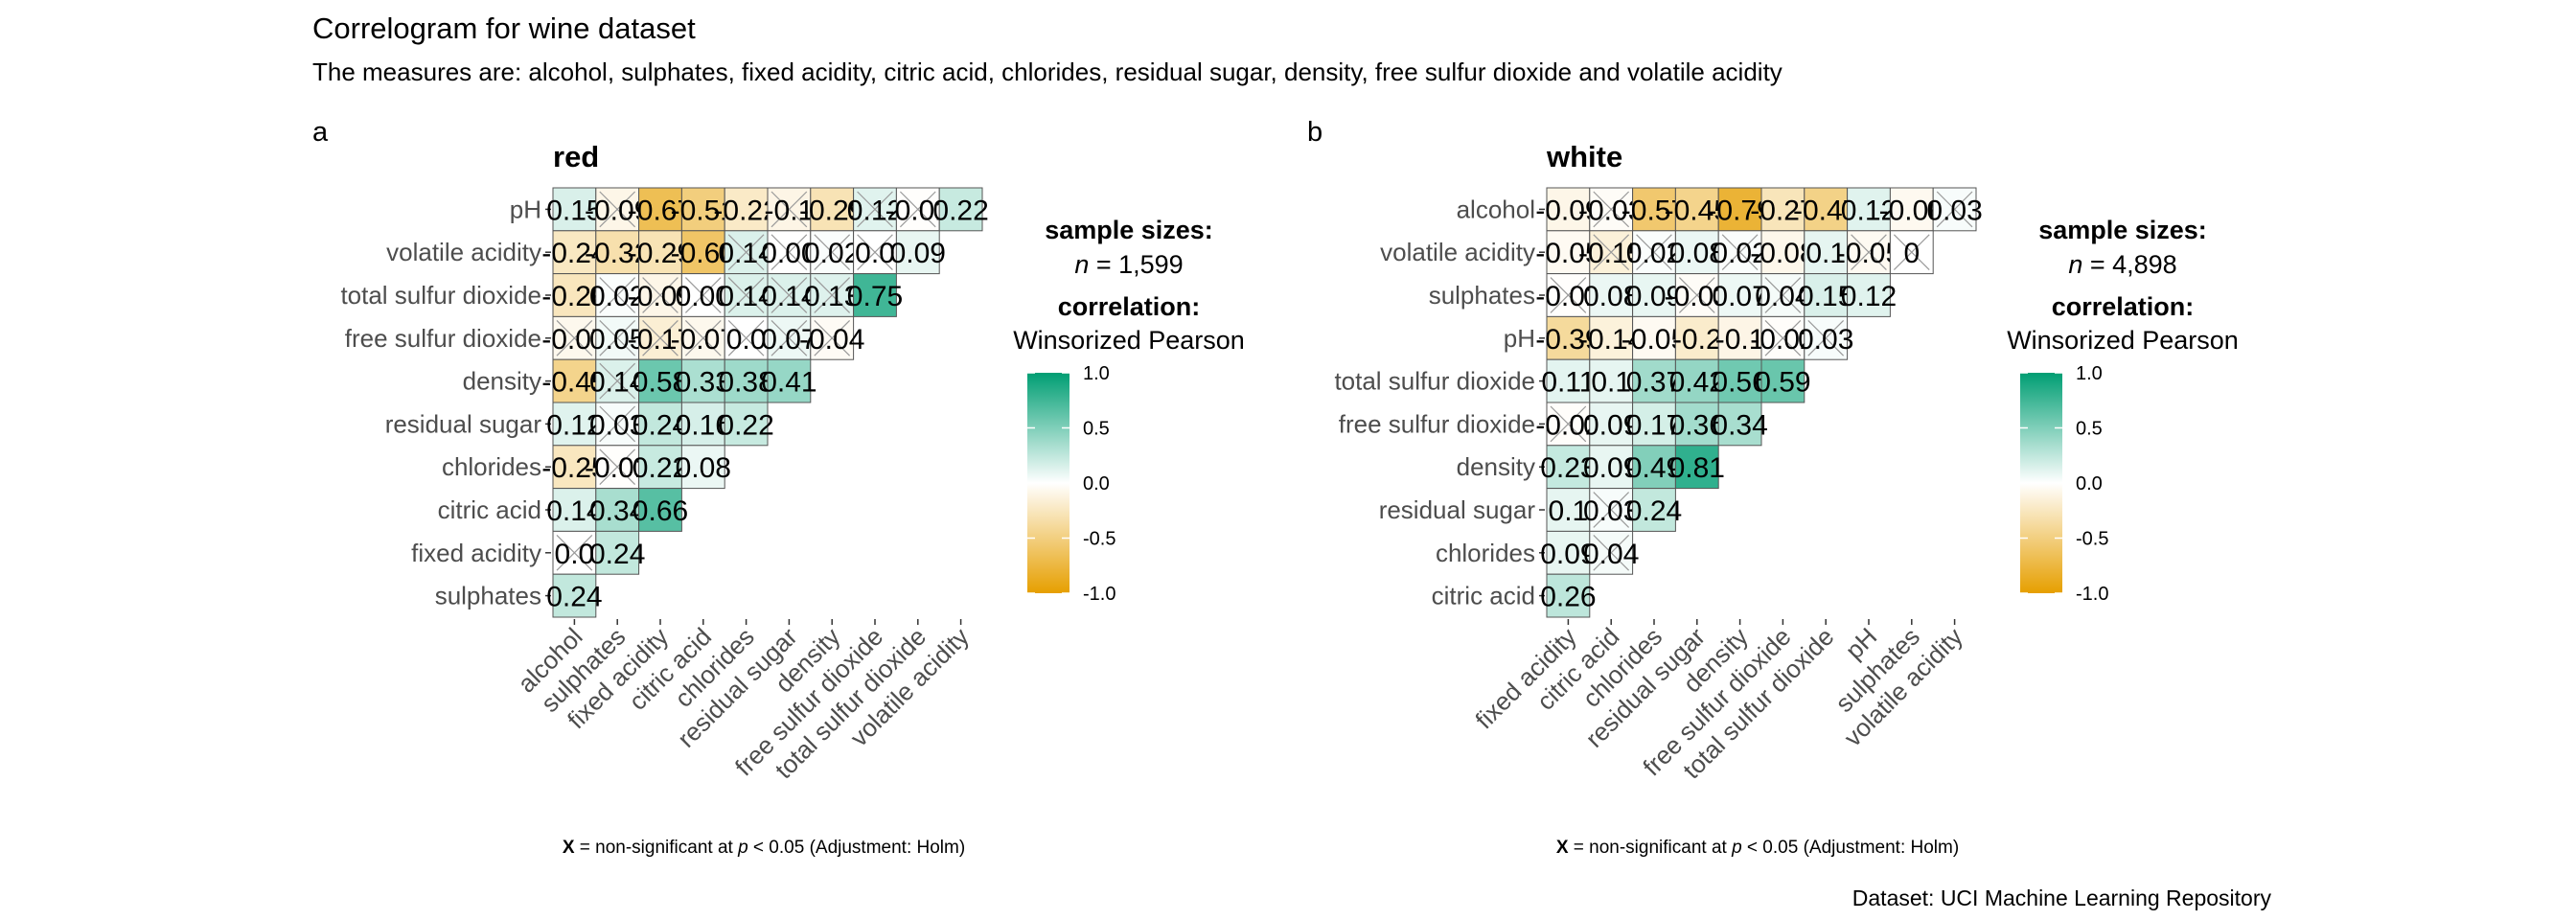  I want to click on legend-n-value: = 4,898, so click(2129, 264).